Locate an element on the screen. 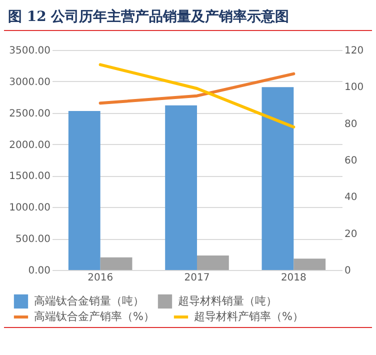 The width and height of the screenshot is (376, 355). y-tick-label: 3500.00 is located at coordinates (29, 51).